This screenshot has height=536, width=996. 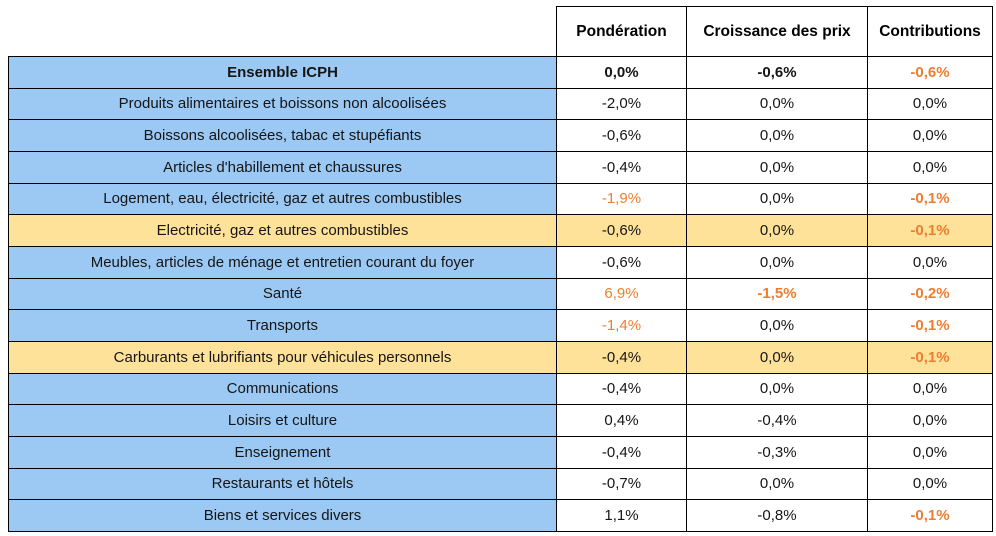 I want to click on table-row: Santé 6,9% -1,5% -0,2%, so click(x=500, y=294).